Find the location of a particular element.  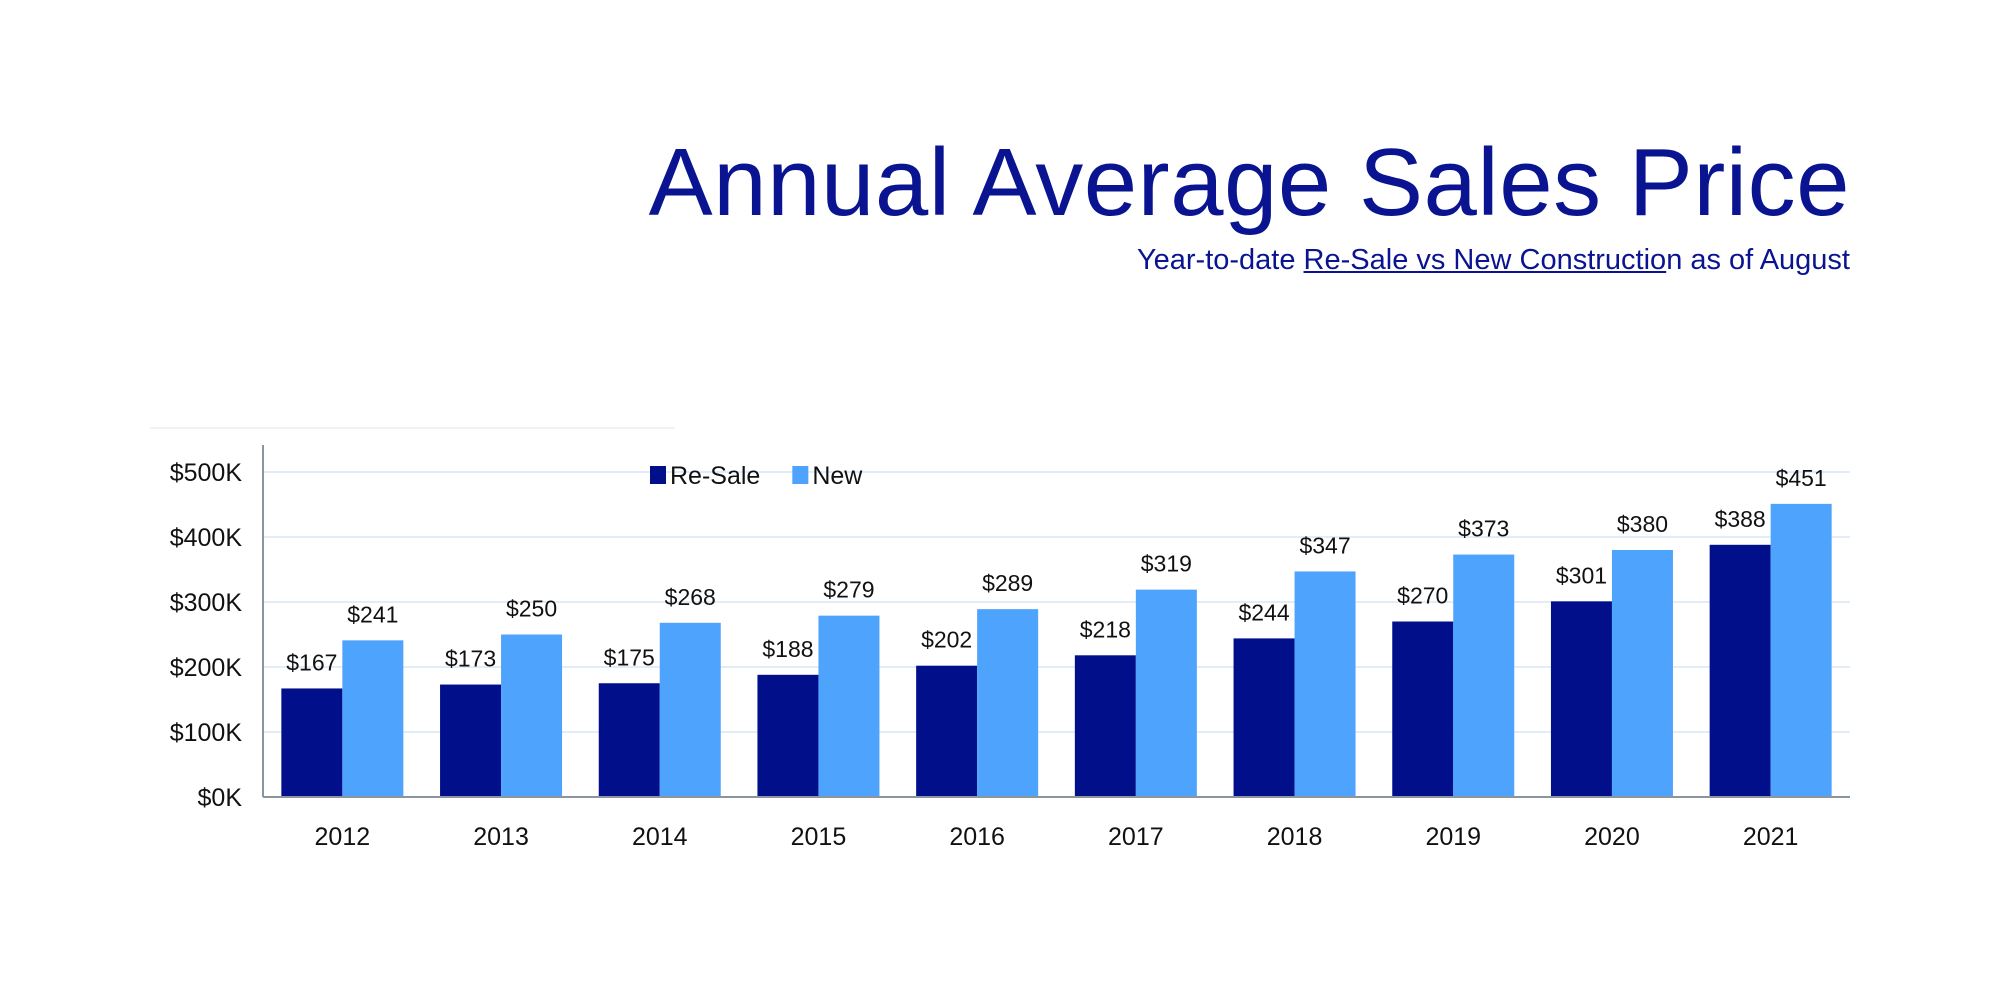

bar-re-sale-2018 is located at coordinates (1264, 717).